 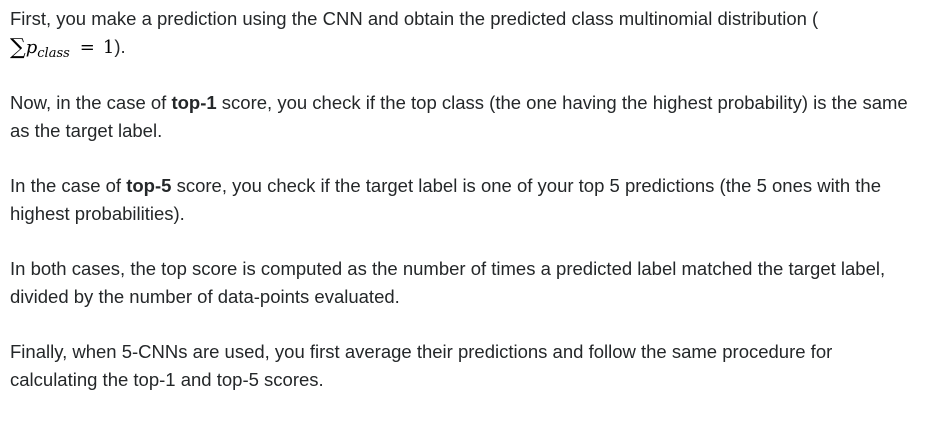 What do you see at coordinates (120, 46) in the screenshot?
I see `paragraph-text-end: ).` at bounding box center [120, 46].